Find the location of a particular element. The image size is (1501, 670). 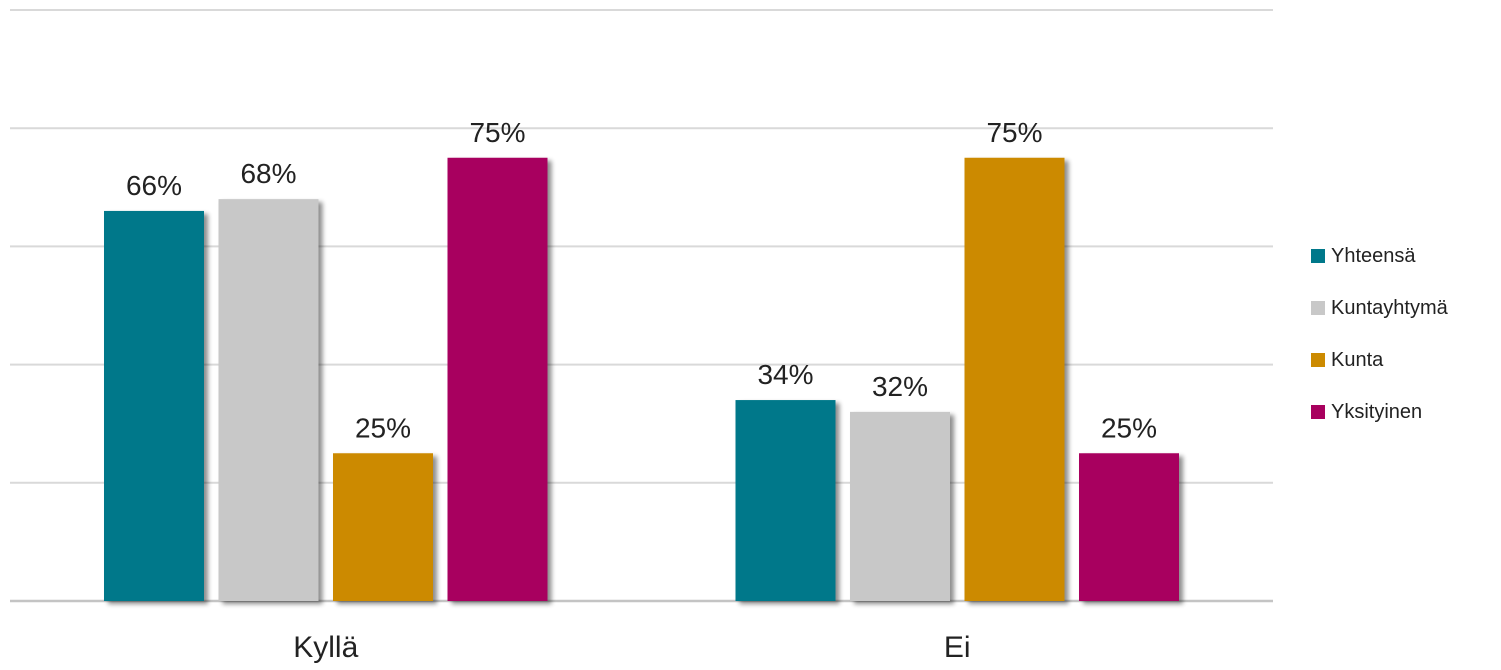

legend-item: Kuntayhtymä is located at coordinates (1379, 308).